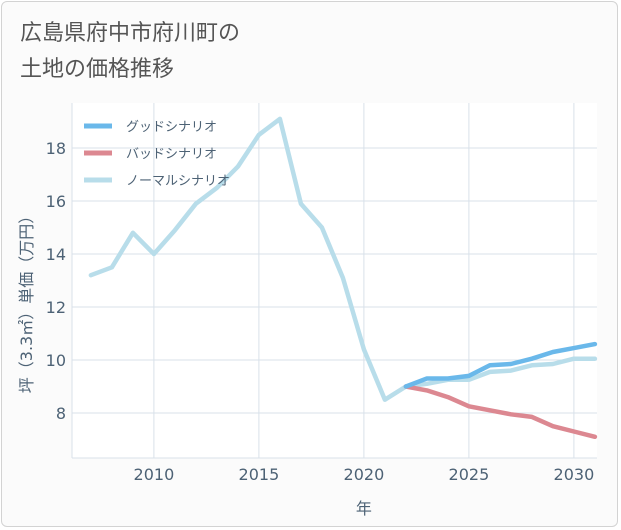  What do you see at coordinates (178, 181) in the screenshot?
I see `legend-label-normal: ノーマルシナリオ` at bounding box center [178, 181].